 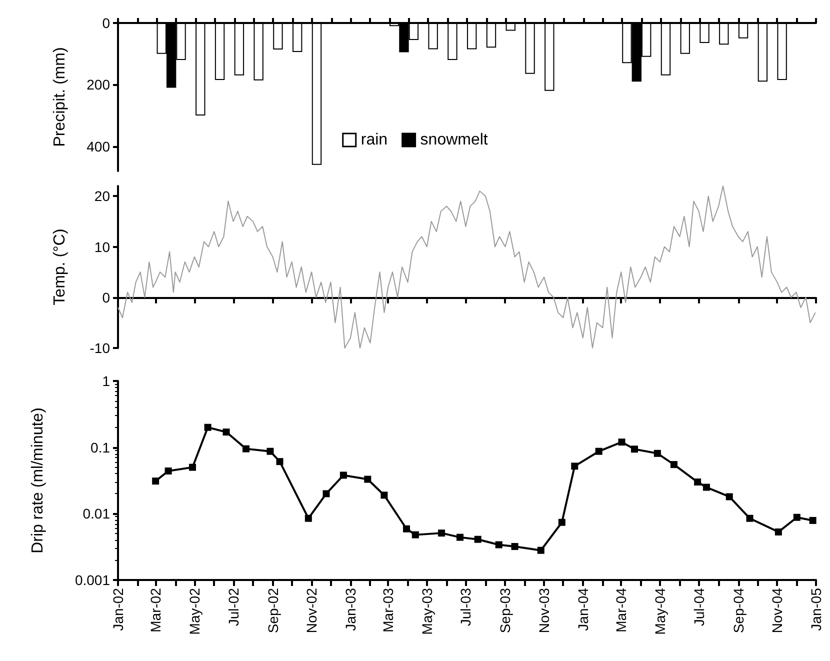 What do you see at coordinates (544, 611) in the screenshot?
I see `x-tick-label: Nov-03` at bounding box center [544, 611].